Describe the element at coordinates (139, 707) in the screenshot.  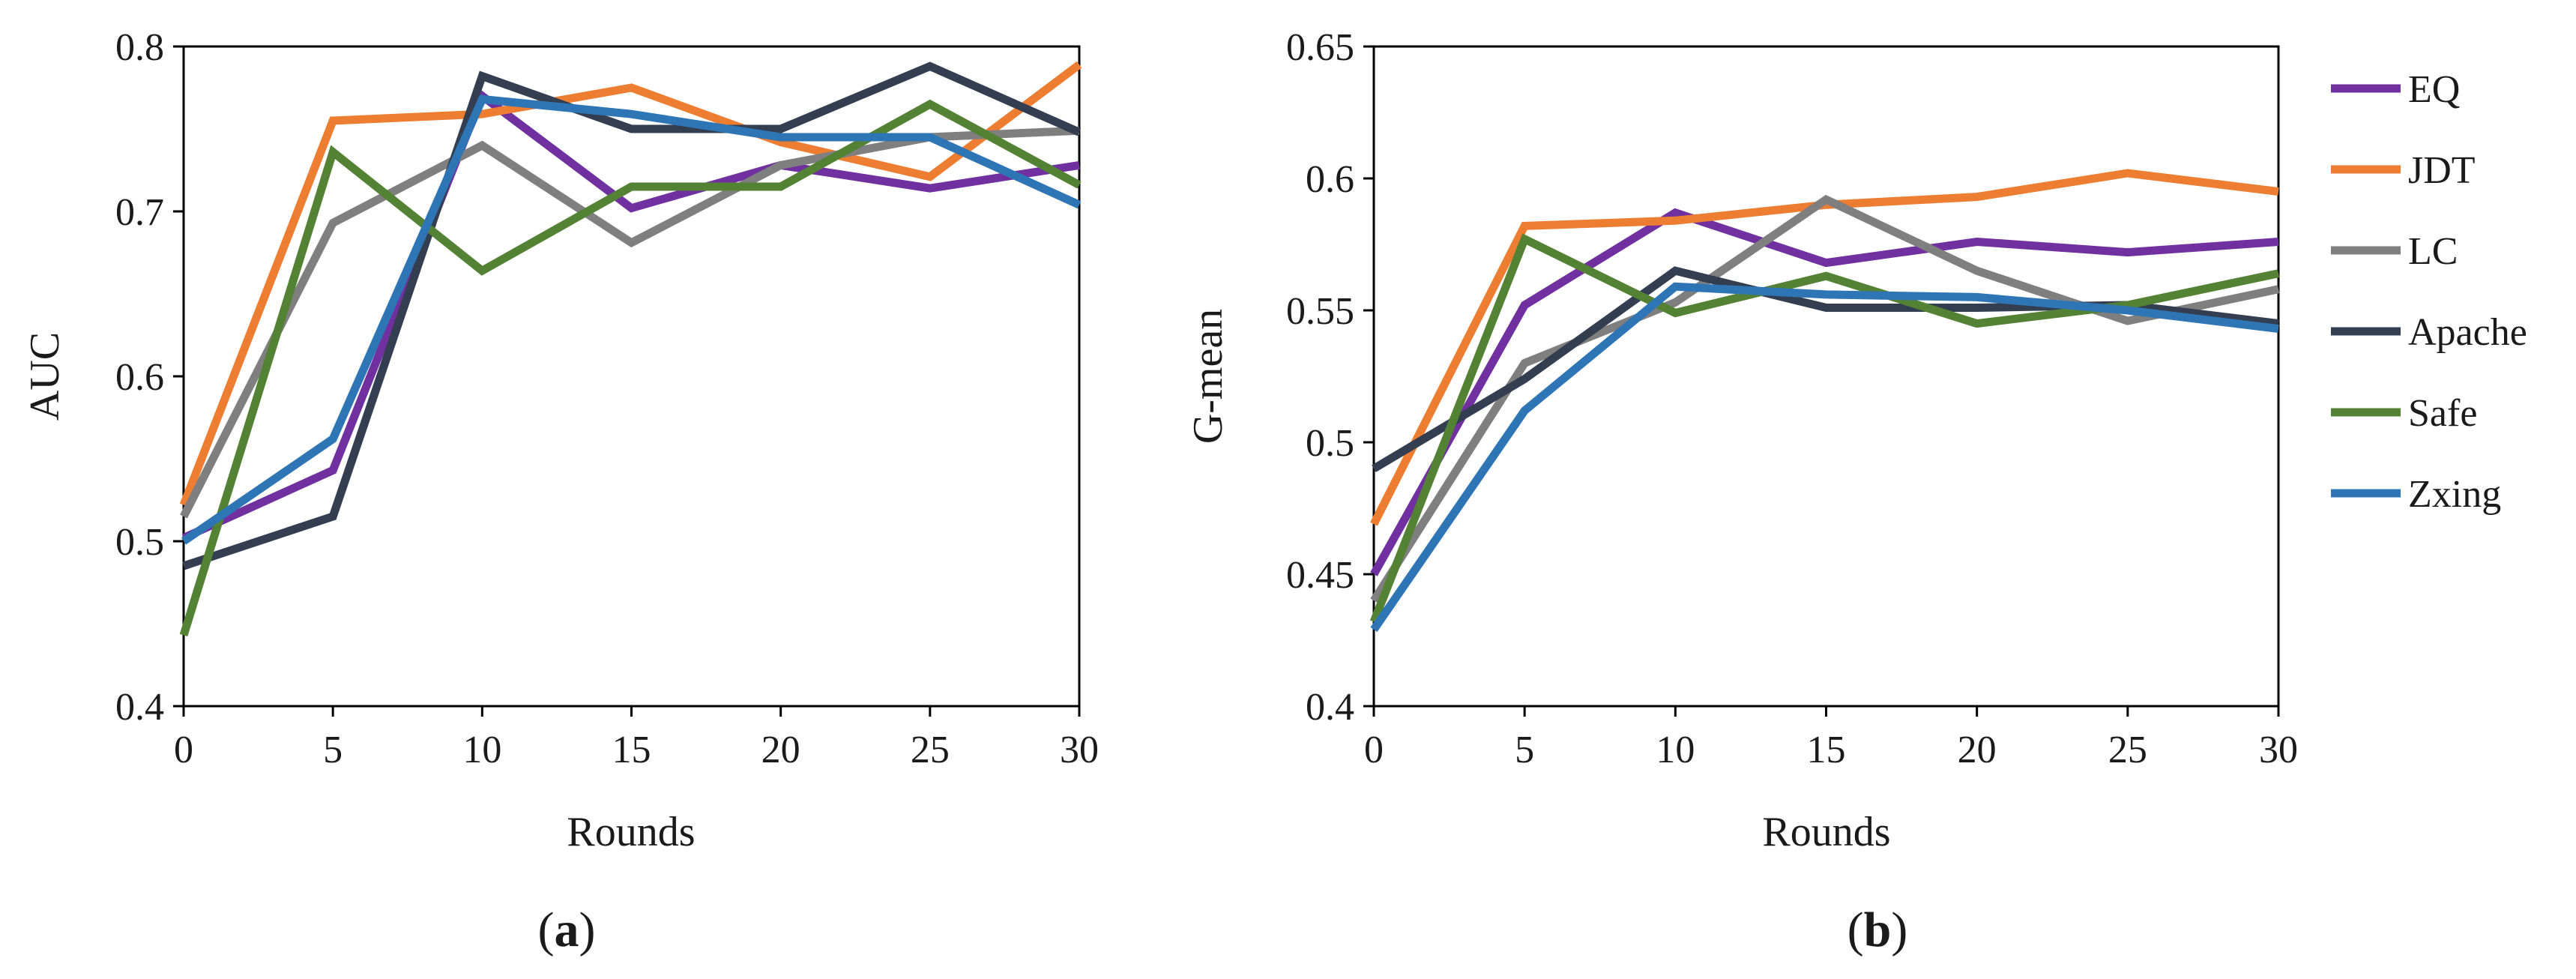
I see `a-y-tick-label: 0.4` at that location.